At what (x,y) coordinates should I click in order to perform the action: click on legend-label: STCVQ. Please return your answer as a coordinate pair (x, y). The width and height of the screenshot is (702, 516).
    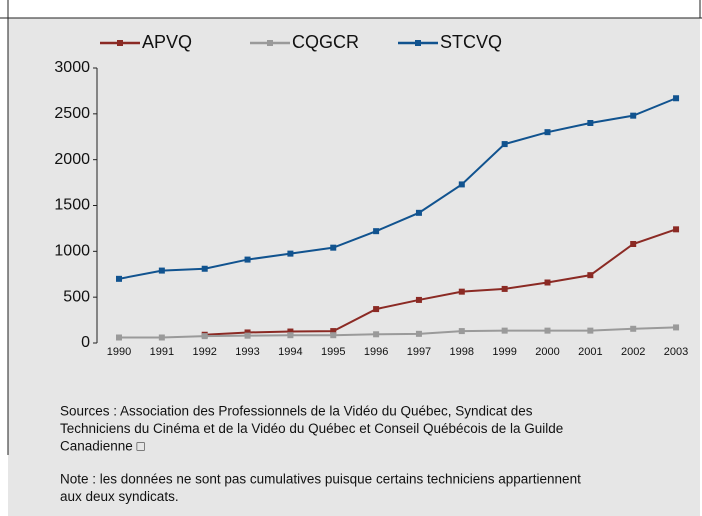
    Looking at the image, I should click on (471, 42).